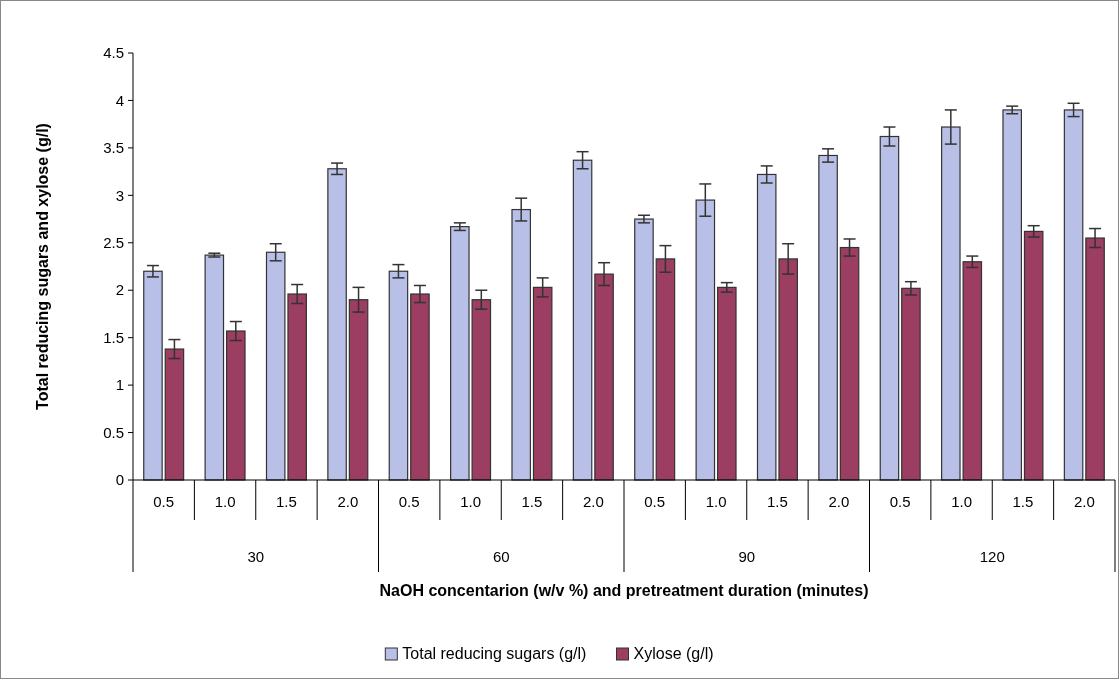  What do you see at coordinates (113, 243) in the screenshot?
I see `y-tick-label: 2.5` at bounding box center [113, 243].